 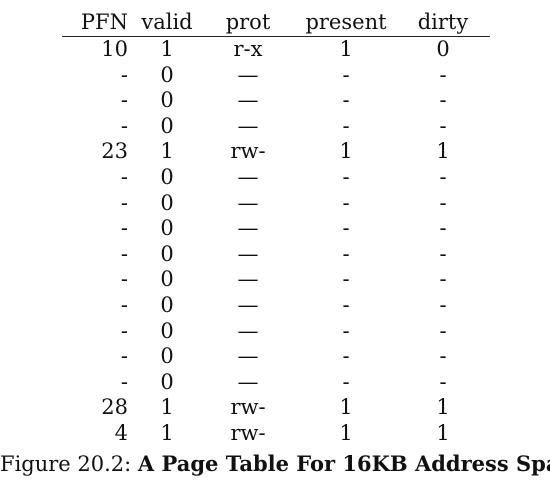 What do you see at coordinates (114, 49) in the screenshot?
I see `cell-pfn: 10` at bounding box center [114, 49].